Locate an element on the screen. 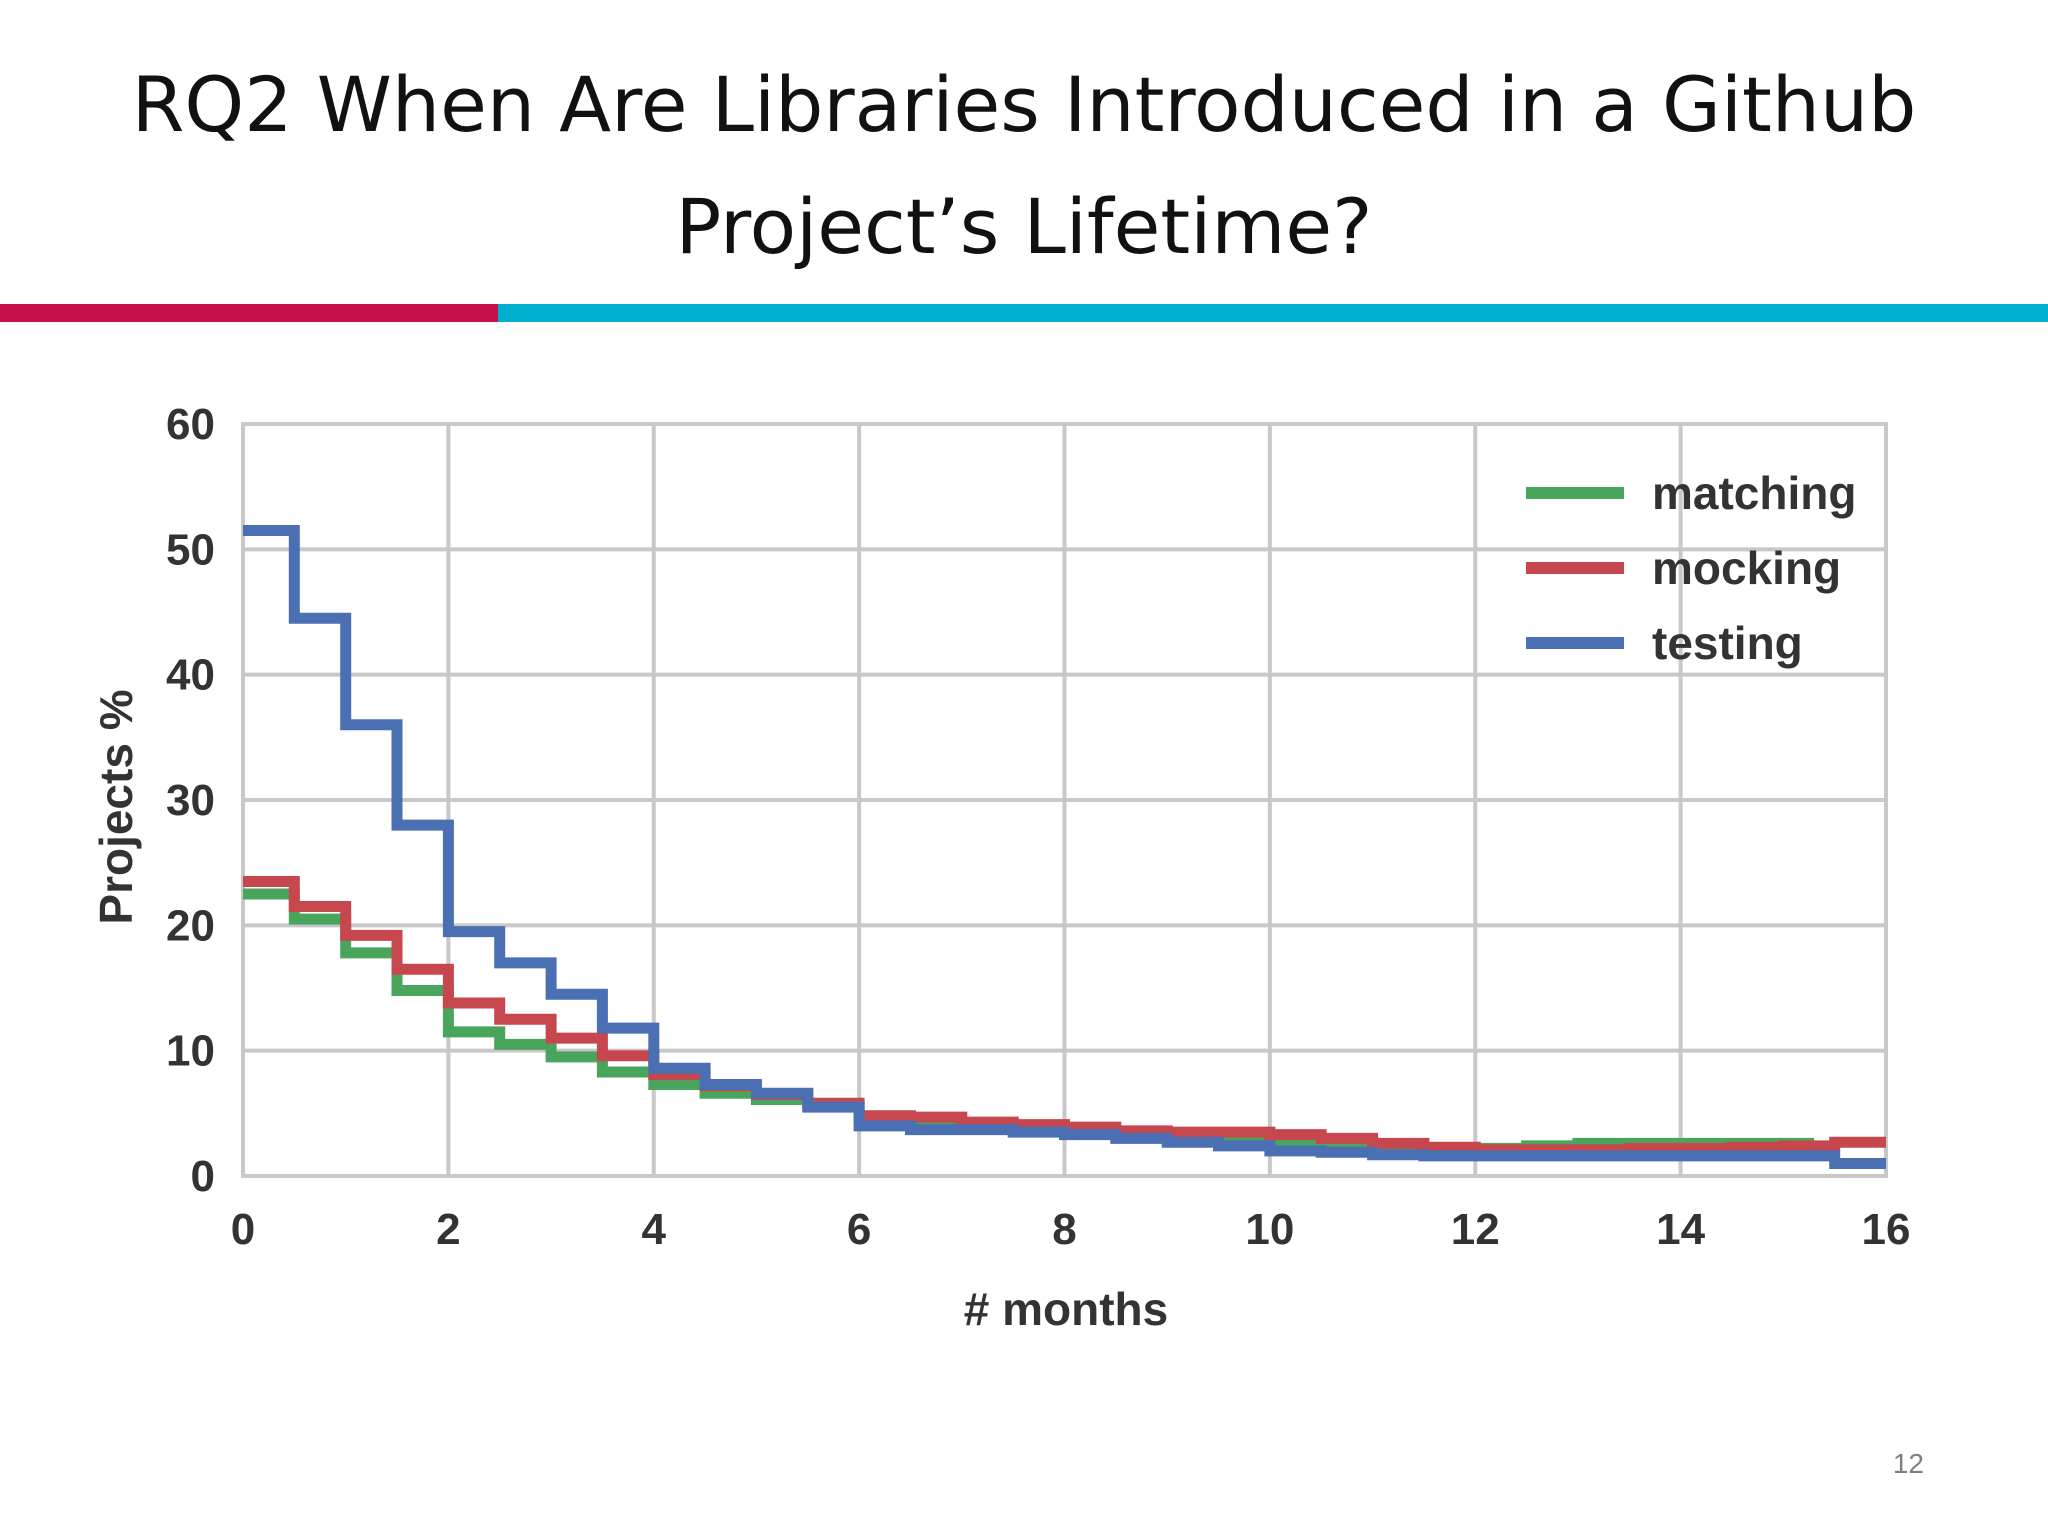  x-tick-label: 12 is located at coordinates (1475, 1229).